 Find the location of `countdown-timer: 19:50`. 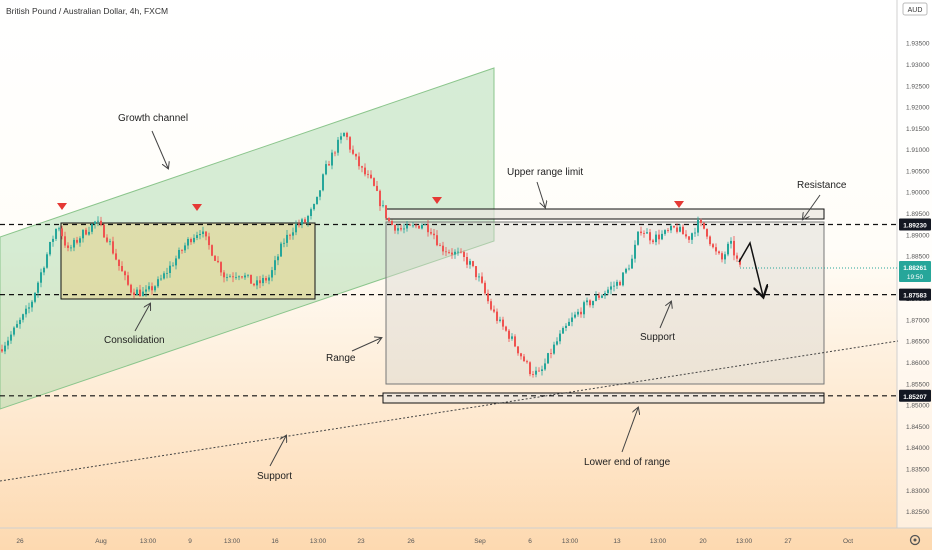

countdown-timer: 19:50 is located at coordinates (915, 277).